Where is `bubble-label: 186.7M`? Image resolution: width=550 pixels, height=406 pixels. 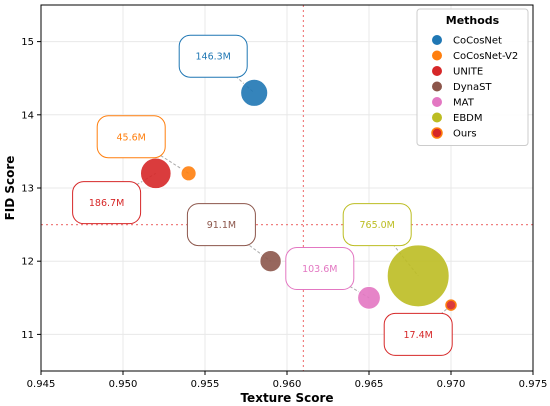
bubble-label: 186.7M is located at coordinates (106, 203).